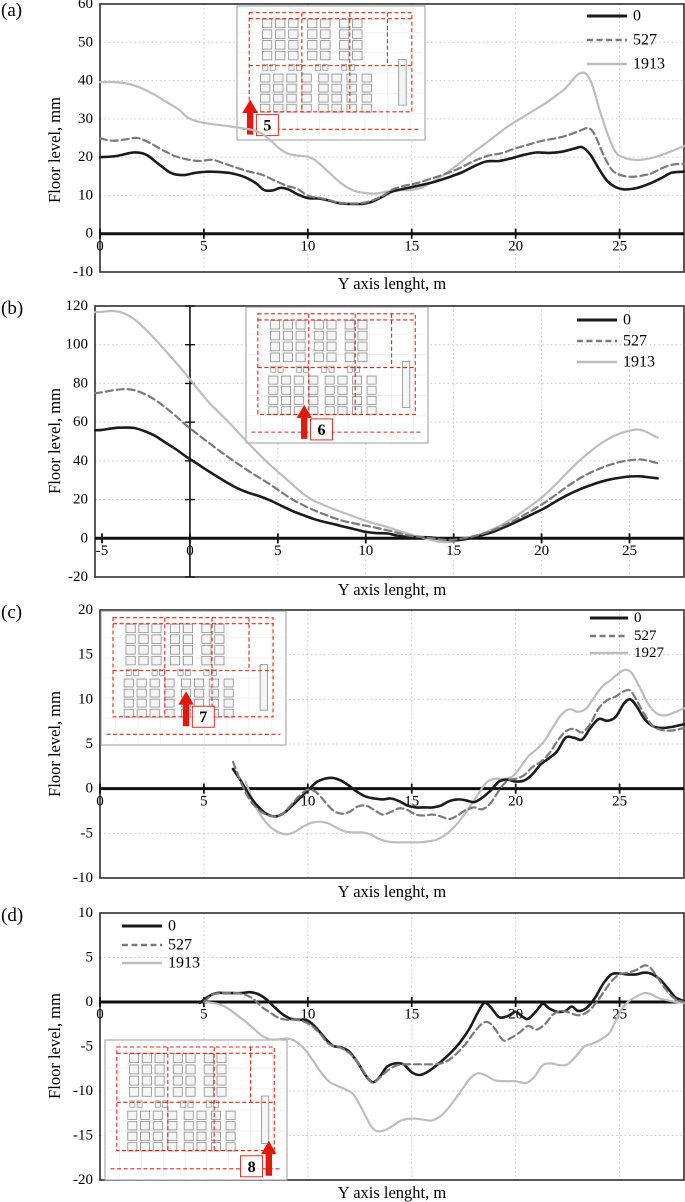 This screenshot has width=685, height=1202. What do you see at coordinates (639, 362) in the screenshot?
I see `legend-label: 1913` at bounding box center [639, 362].